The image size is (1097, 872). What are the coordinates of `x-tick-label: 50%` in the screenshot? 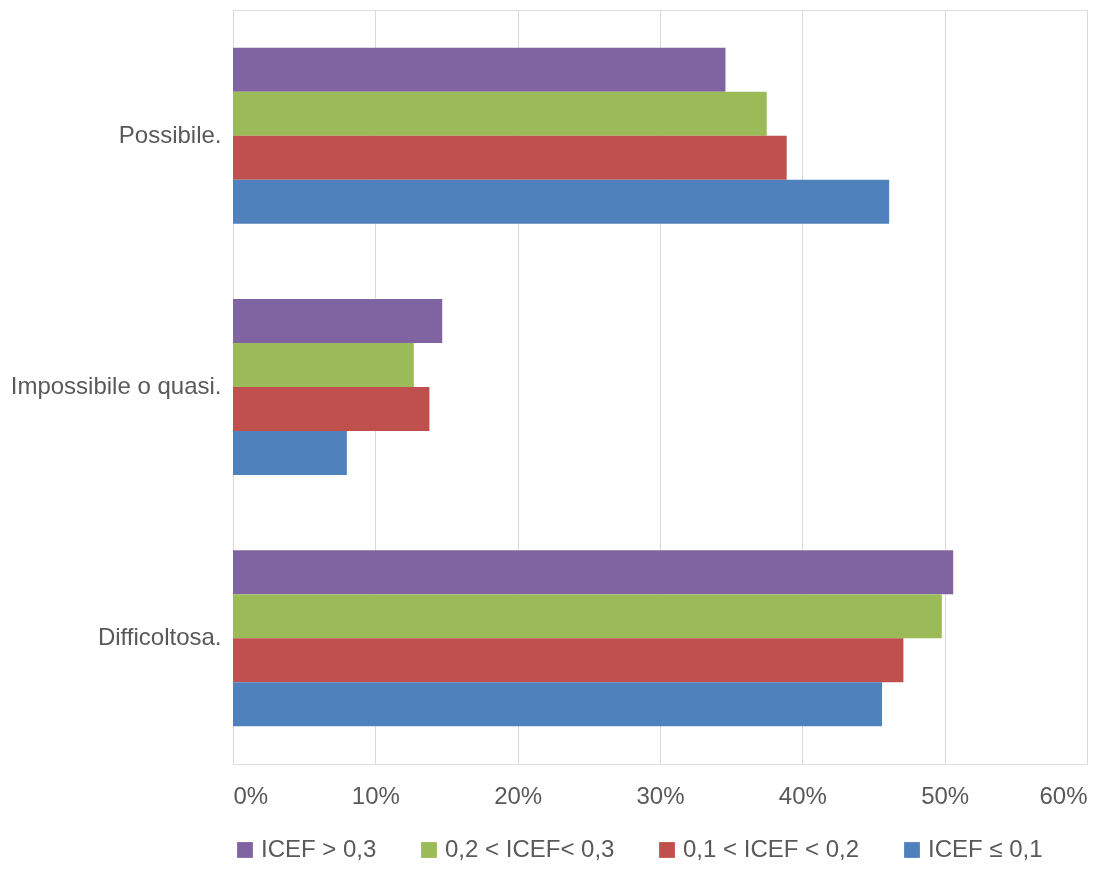 It's located at (945, 795).